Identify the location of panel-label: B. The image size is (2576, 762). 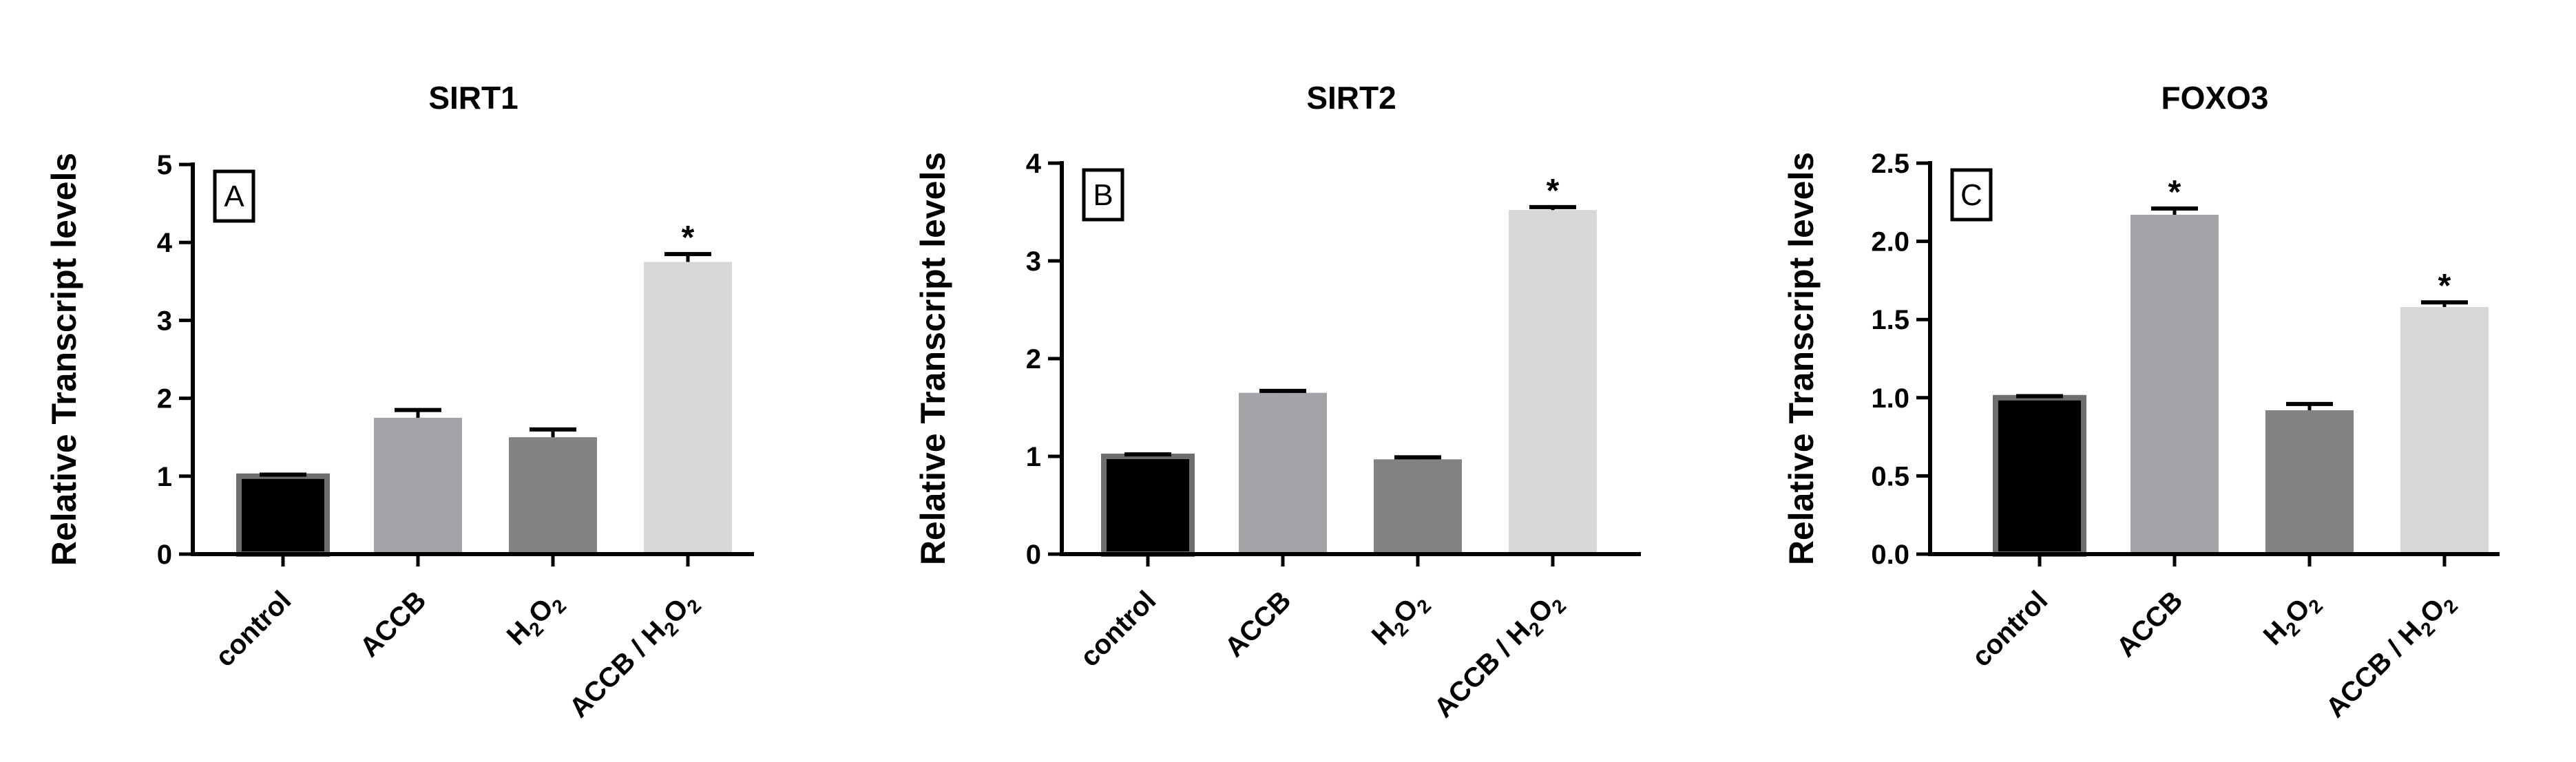
(1103, 195).